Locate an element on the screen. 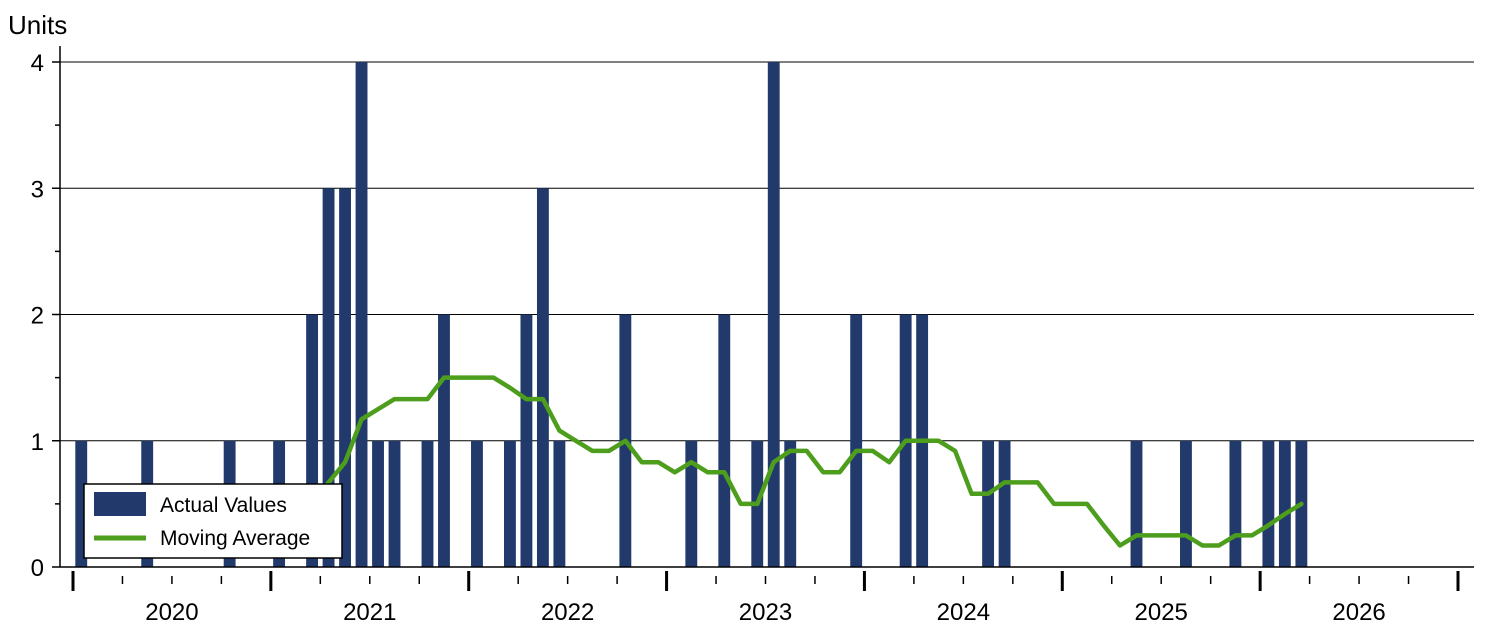 Image resolution: width=1485 pixels, height=621 pixels. y-tick-label-0: 0 is located at coordinates (37, 568).